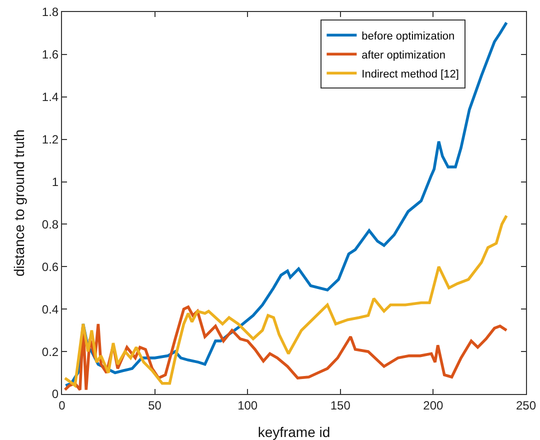 This screenshot has width=540, height=440. Describe the element at coordinates (404, 55) in the screenshot. I see `legend-label: after optimization` at that location.